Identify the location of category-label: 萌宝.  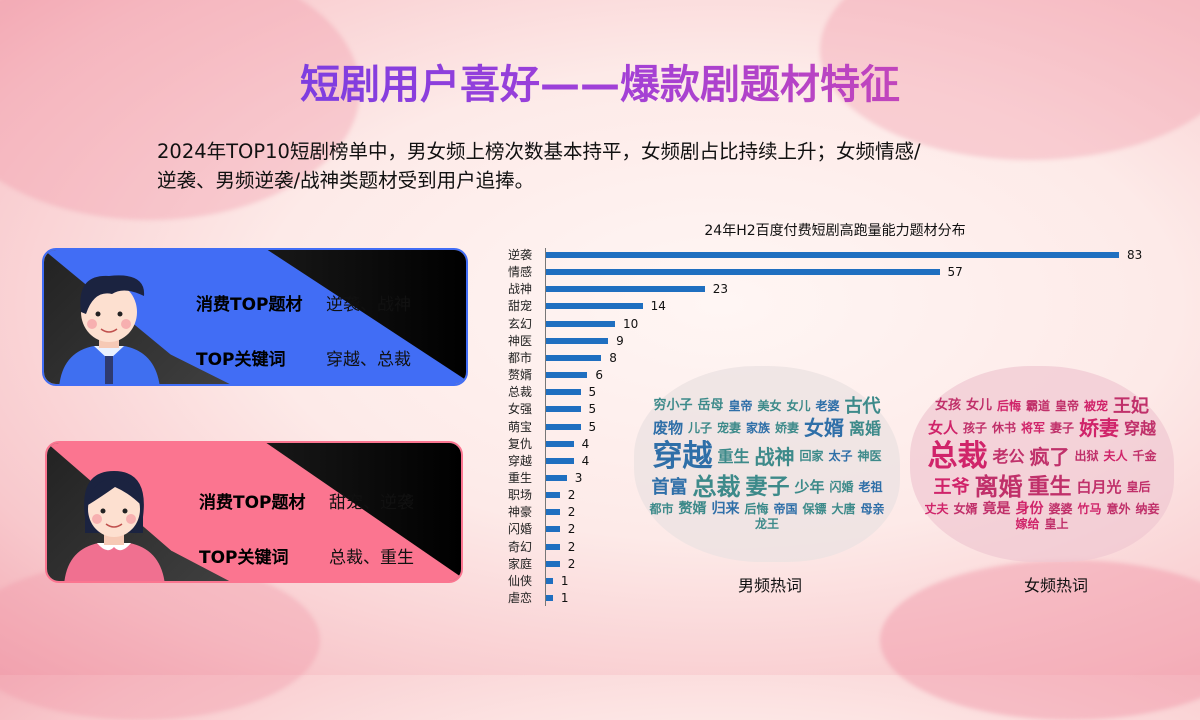
(519, 426).